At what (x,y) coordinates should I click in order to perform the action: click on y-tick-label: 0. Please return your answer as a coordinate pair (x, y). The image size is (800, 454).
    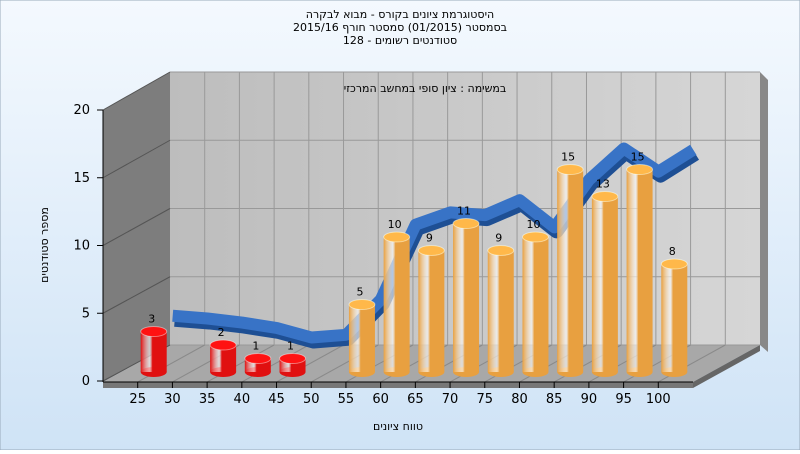
    Looking at the image, I should click on (86, 381).